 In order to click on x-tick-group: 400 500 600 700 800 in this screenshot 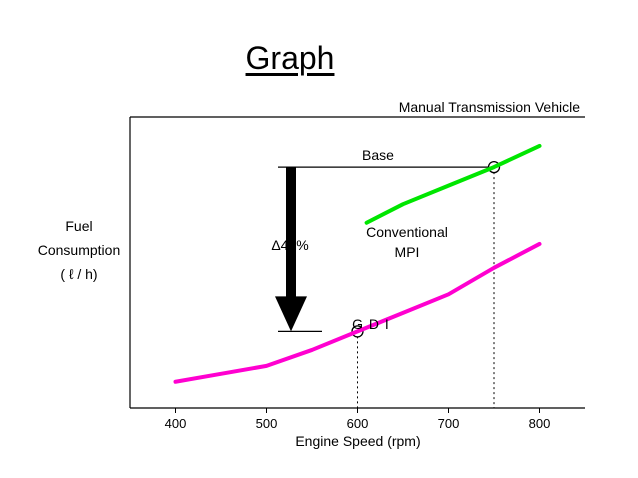, I will do `click(358, 419)`.